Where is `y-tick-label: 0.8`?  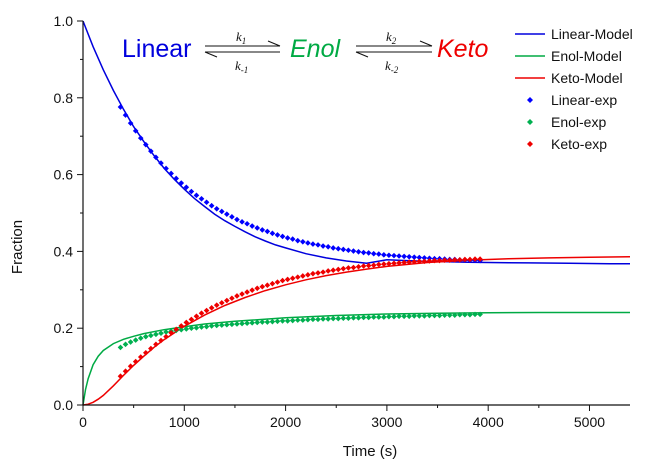 y-tick-label: 0.8 is located at coordinates (64, 98).